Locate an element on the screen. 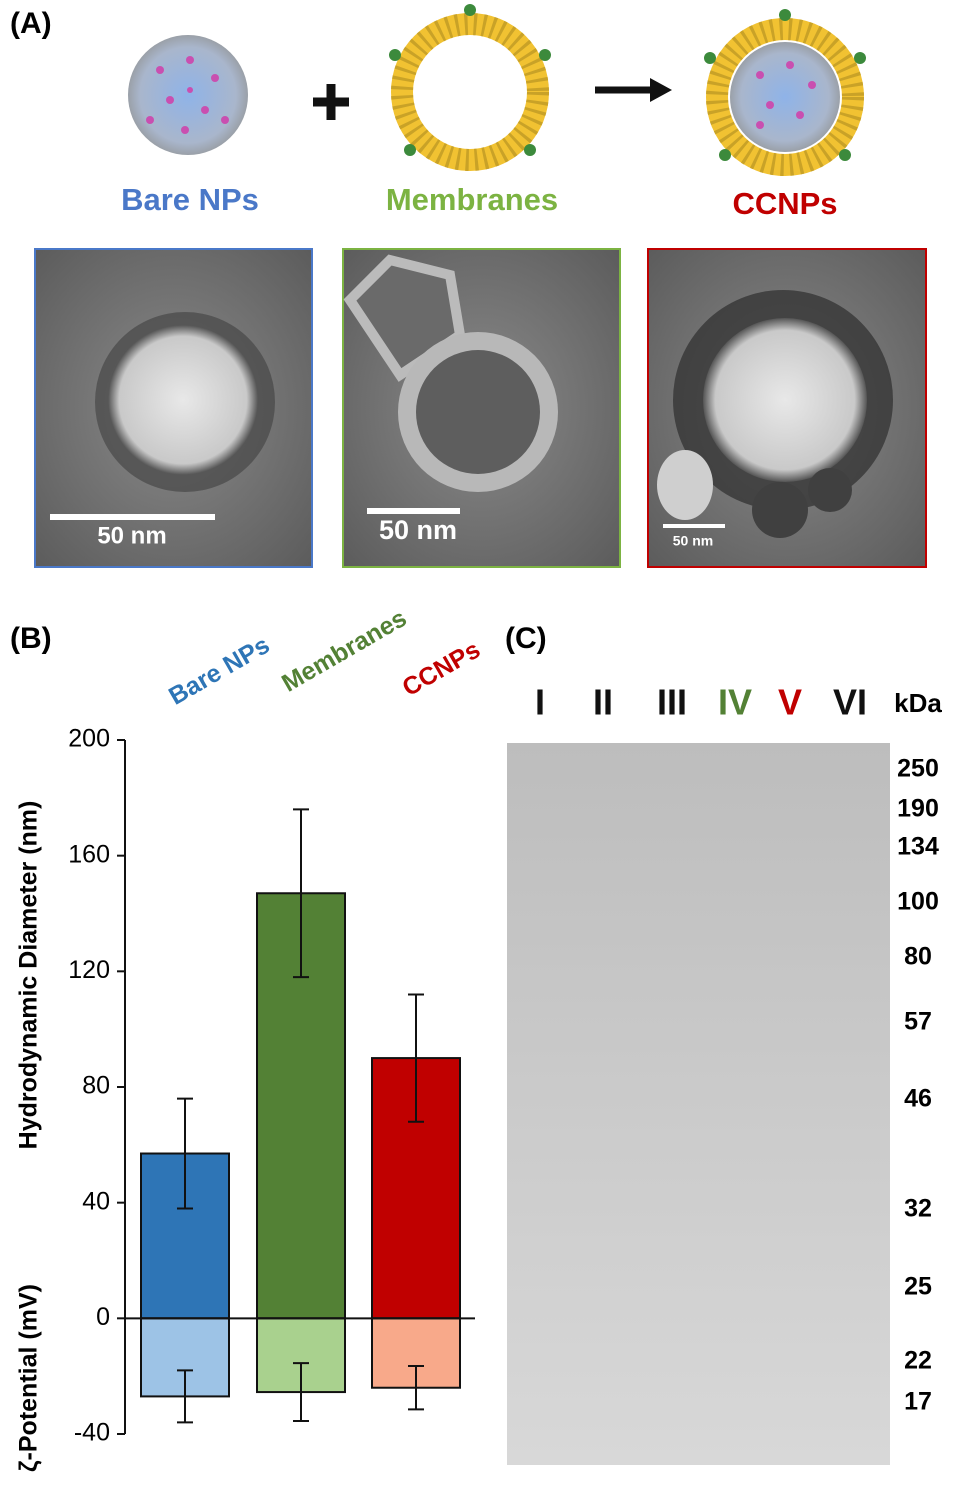 The height and width of the screenshot is (1500, 953). schematic-label: CCNPs is located at coordinates (784, 203).